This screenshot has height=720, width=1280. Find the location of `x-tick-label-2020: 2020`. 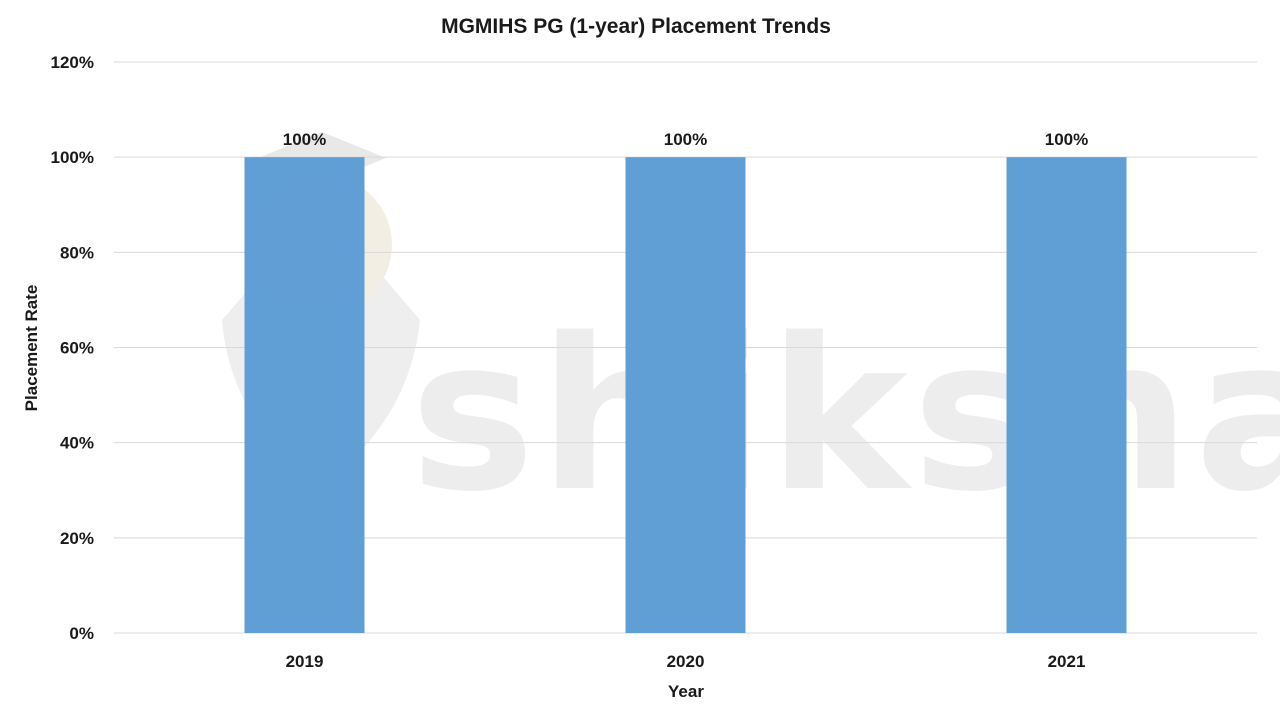

x-tick-label-2020: 2020 is located at coordinates (686, 661).